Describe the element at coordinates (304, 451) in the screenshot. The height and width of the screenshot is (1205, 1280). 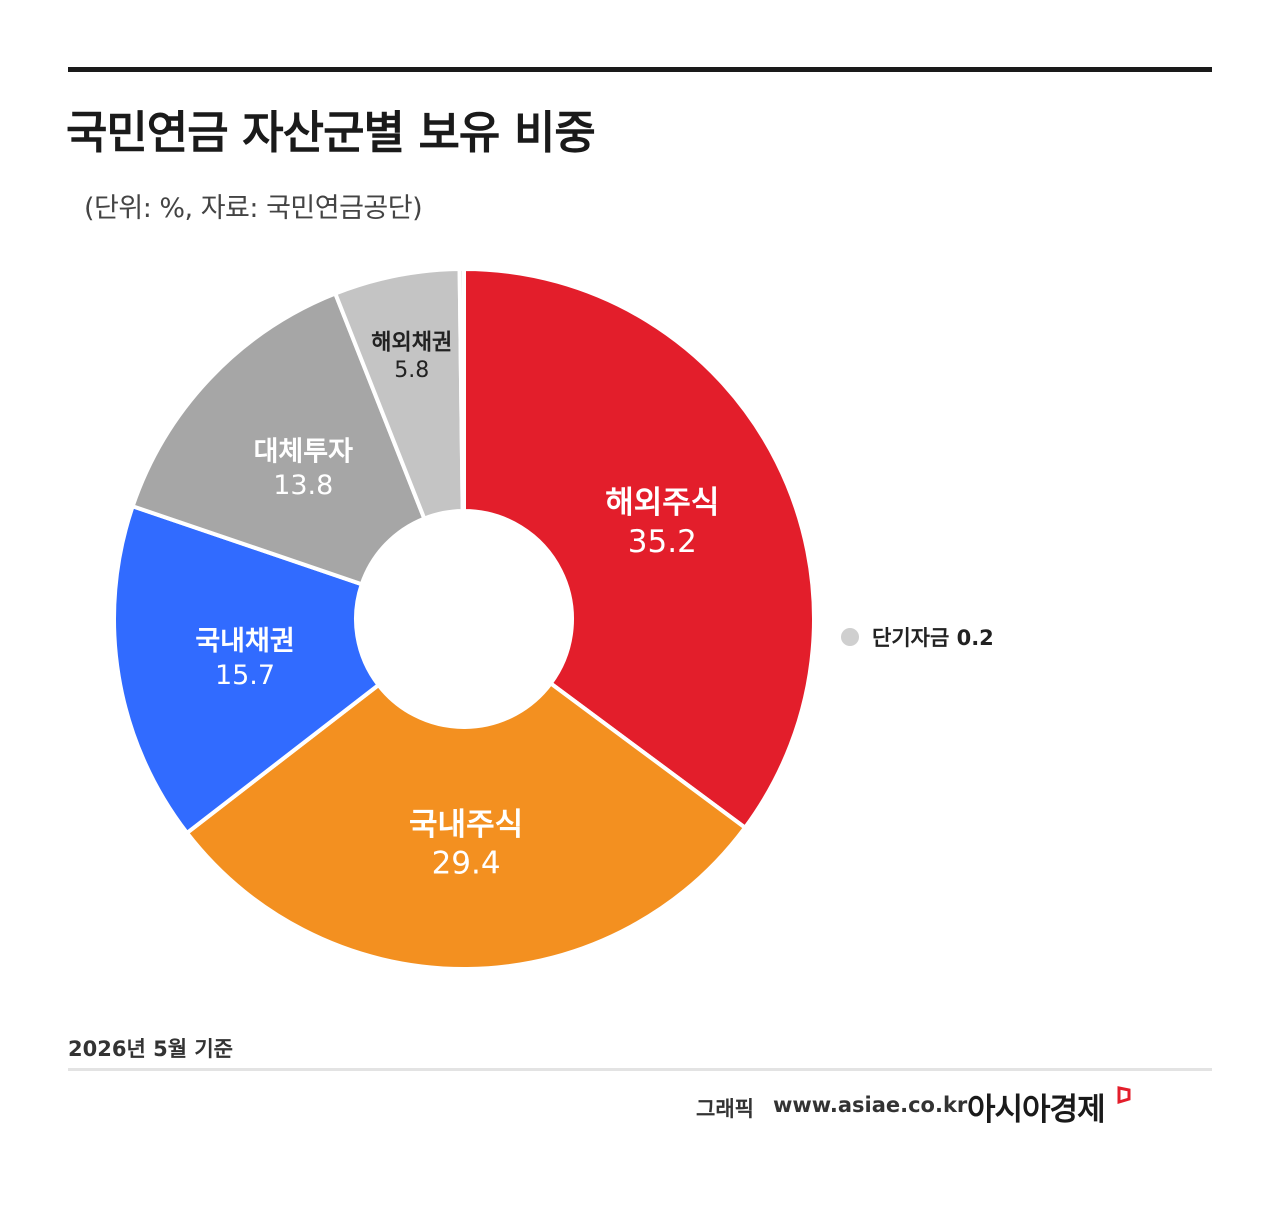
I see `slice-label-alternatives: 대체투자` at that location.